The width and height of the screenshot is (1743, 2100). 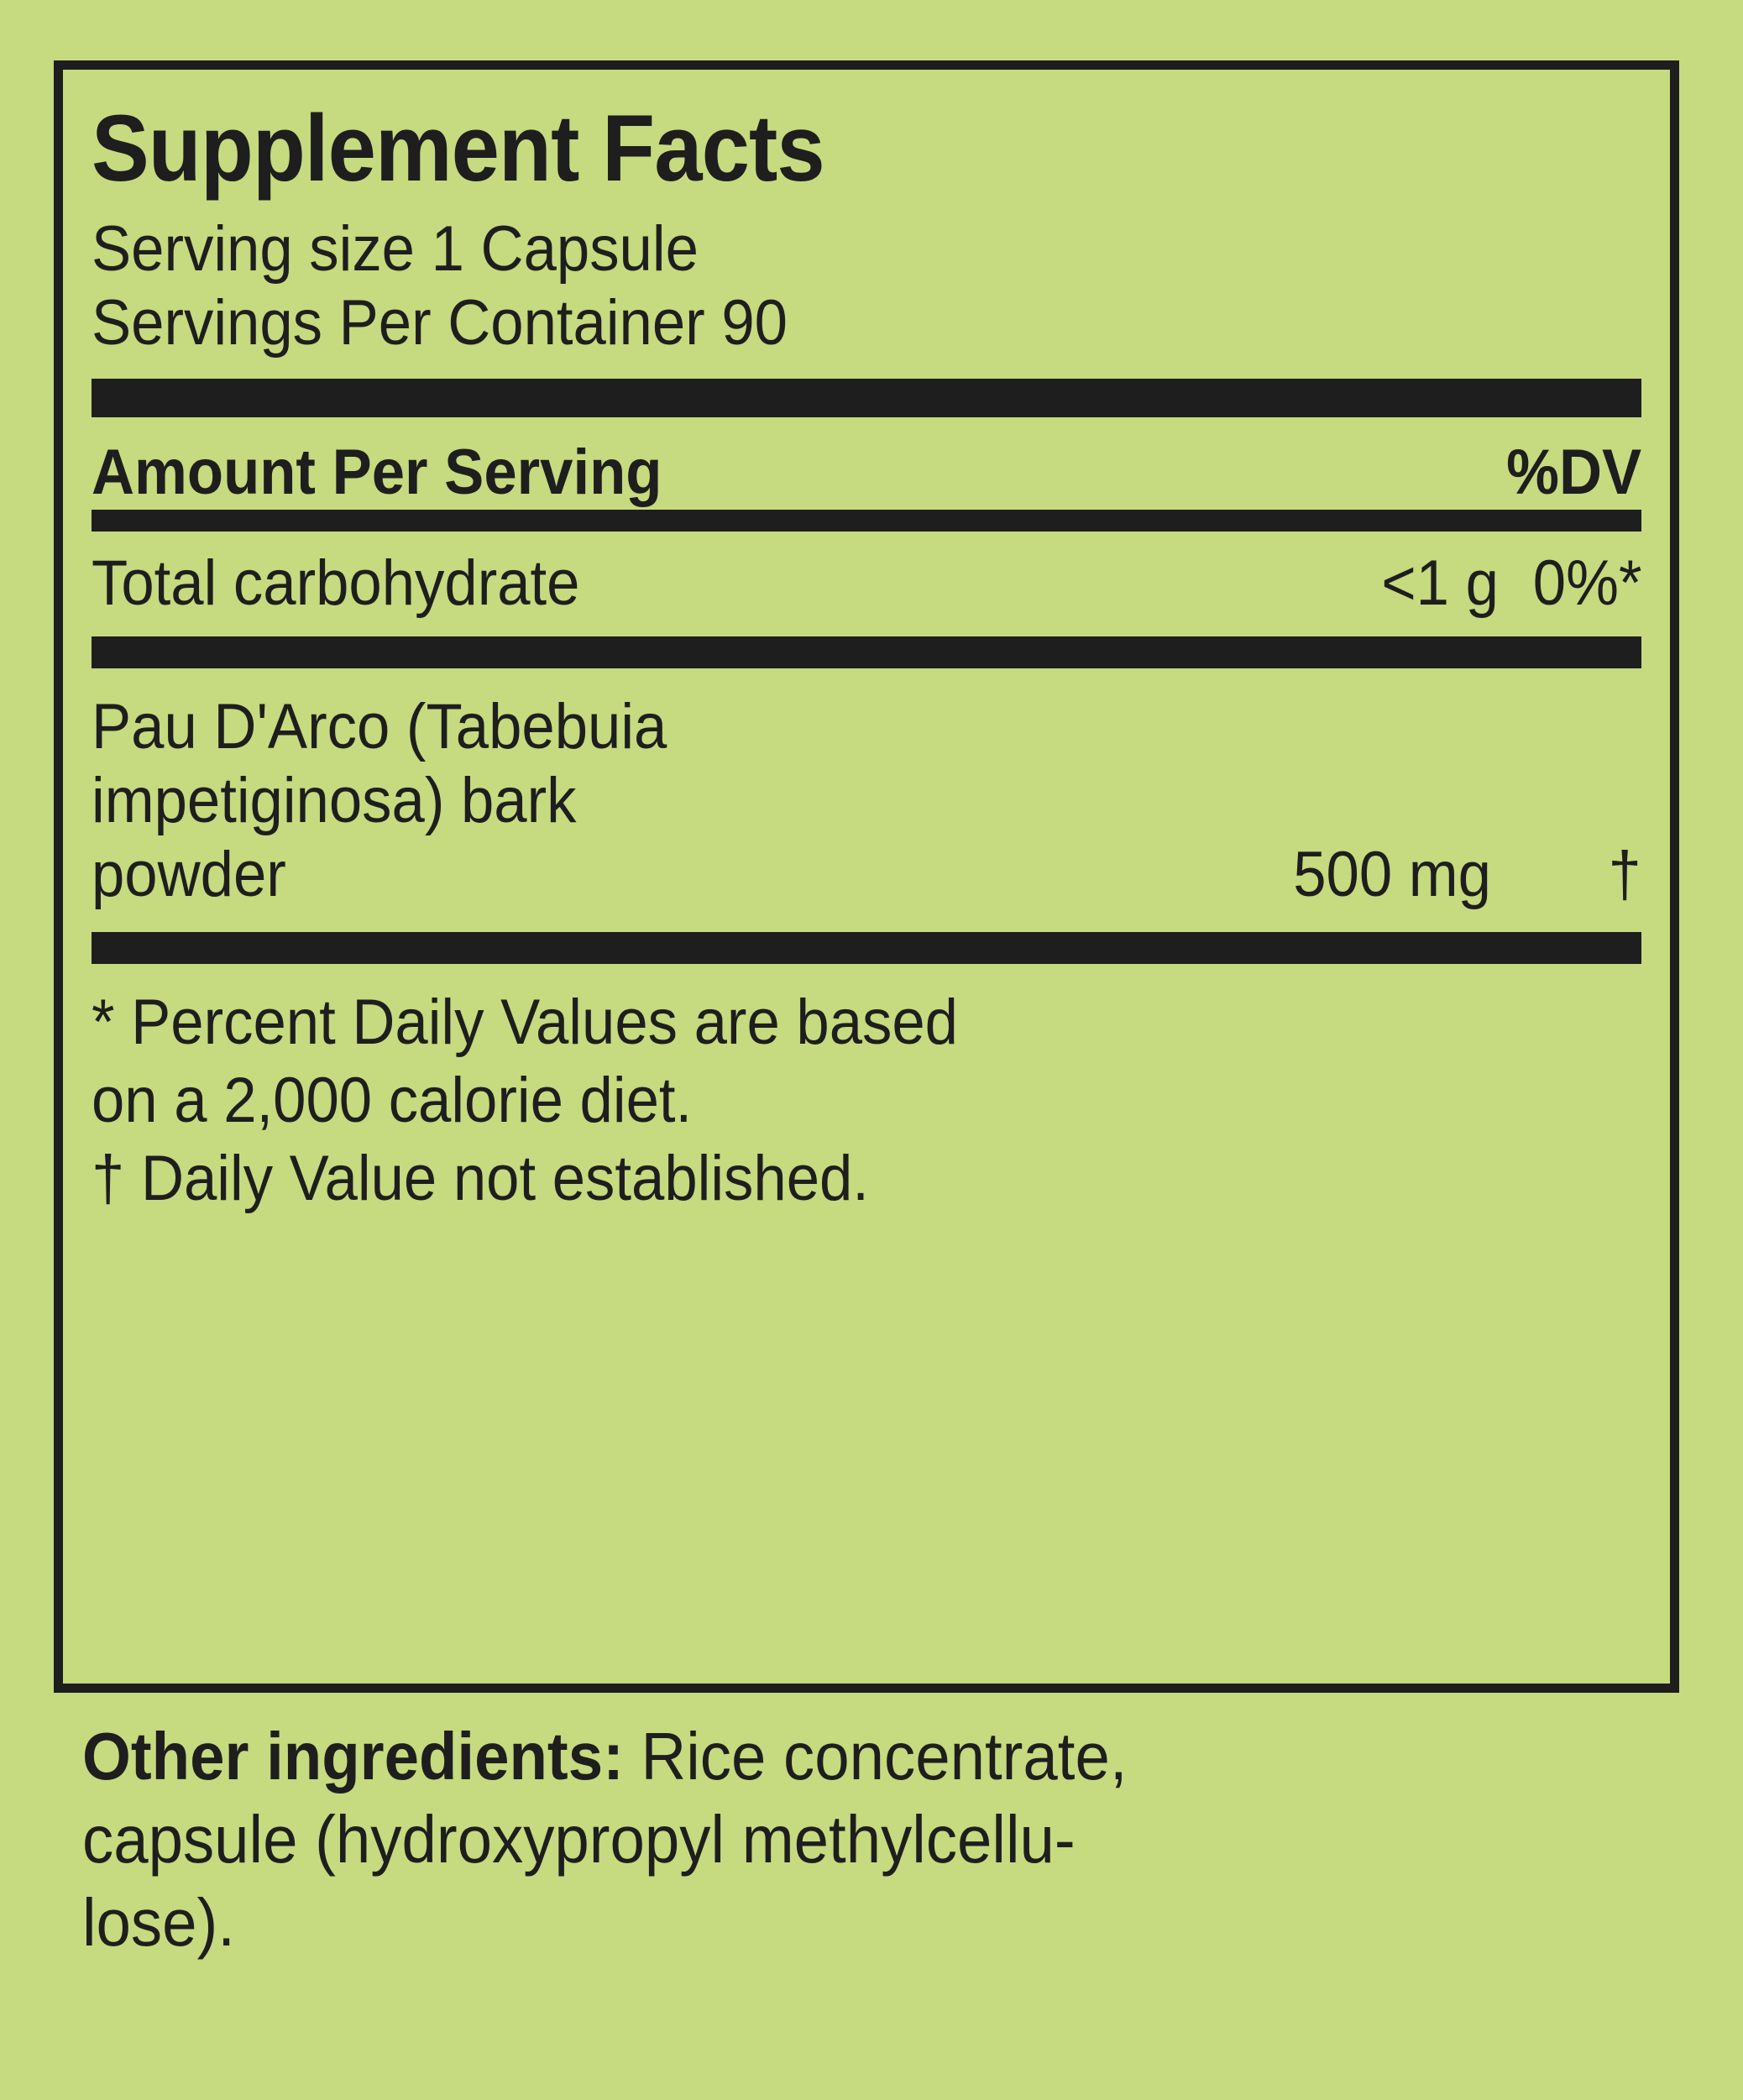 I want to click on nutrient-amount: <1 g, so click(x=1440, y=583).